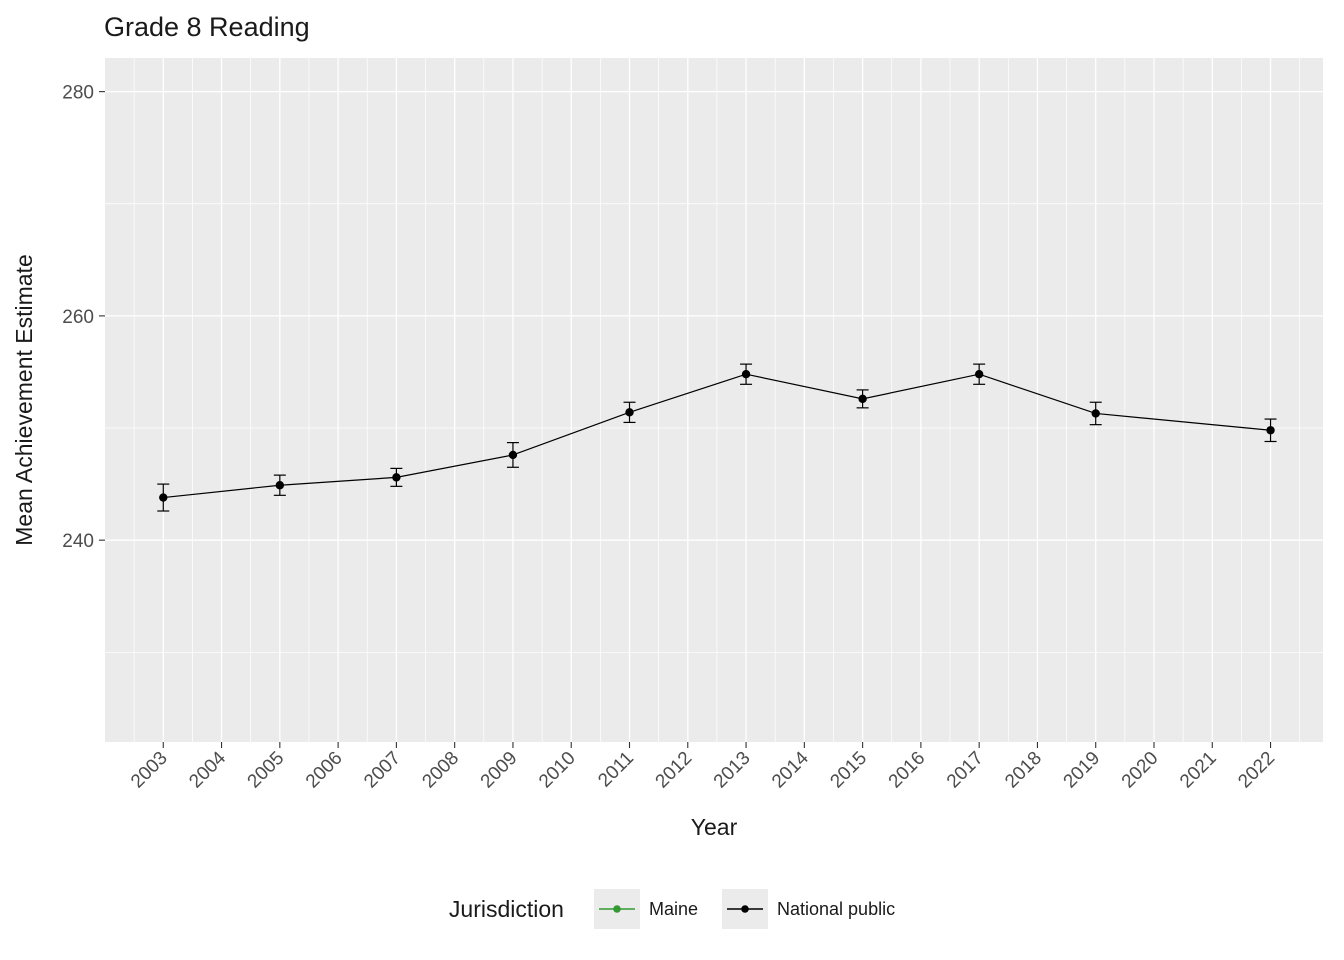  I want to click on legend-label-maine: Maine, so click(673, 908).